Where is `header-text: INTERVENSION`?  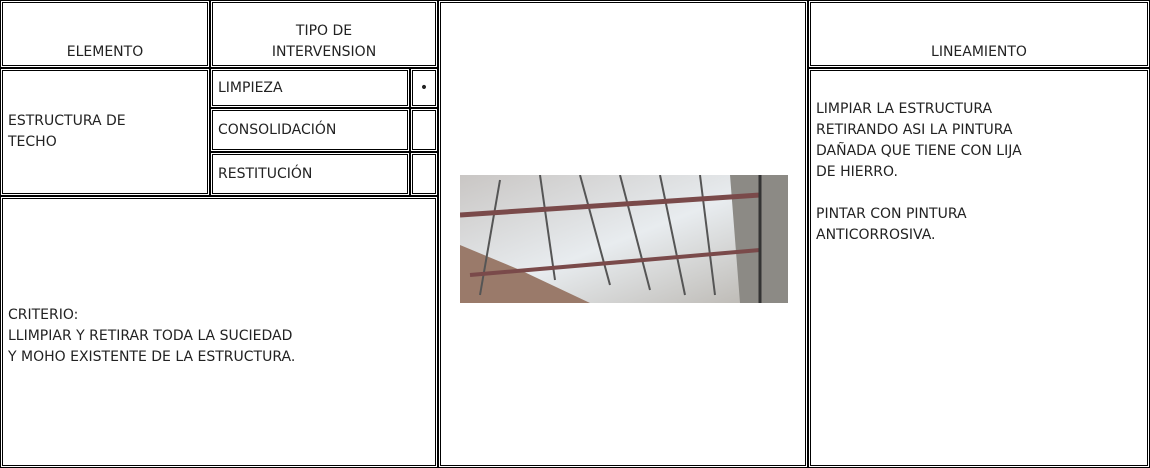 header-text: INTERVENSION is located at coordinates (324, 52).